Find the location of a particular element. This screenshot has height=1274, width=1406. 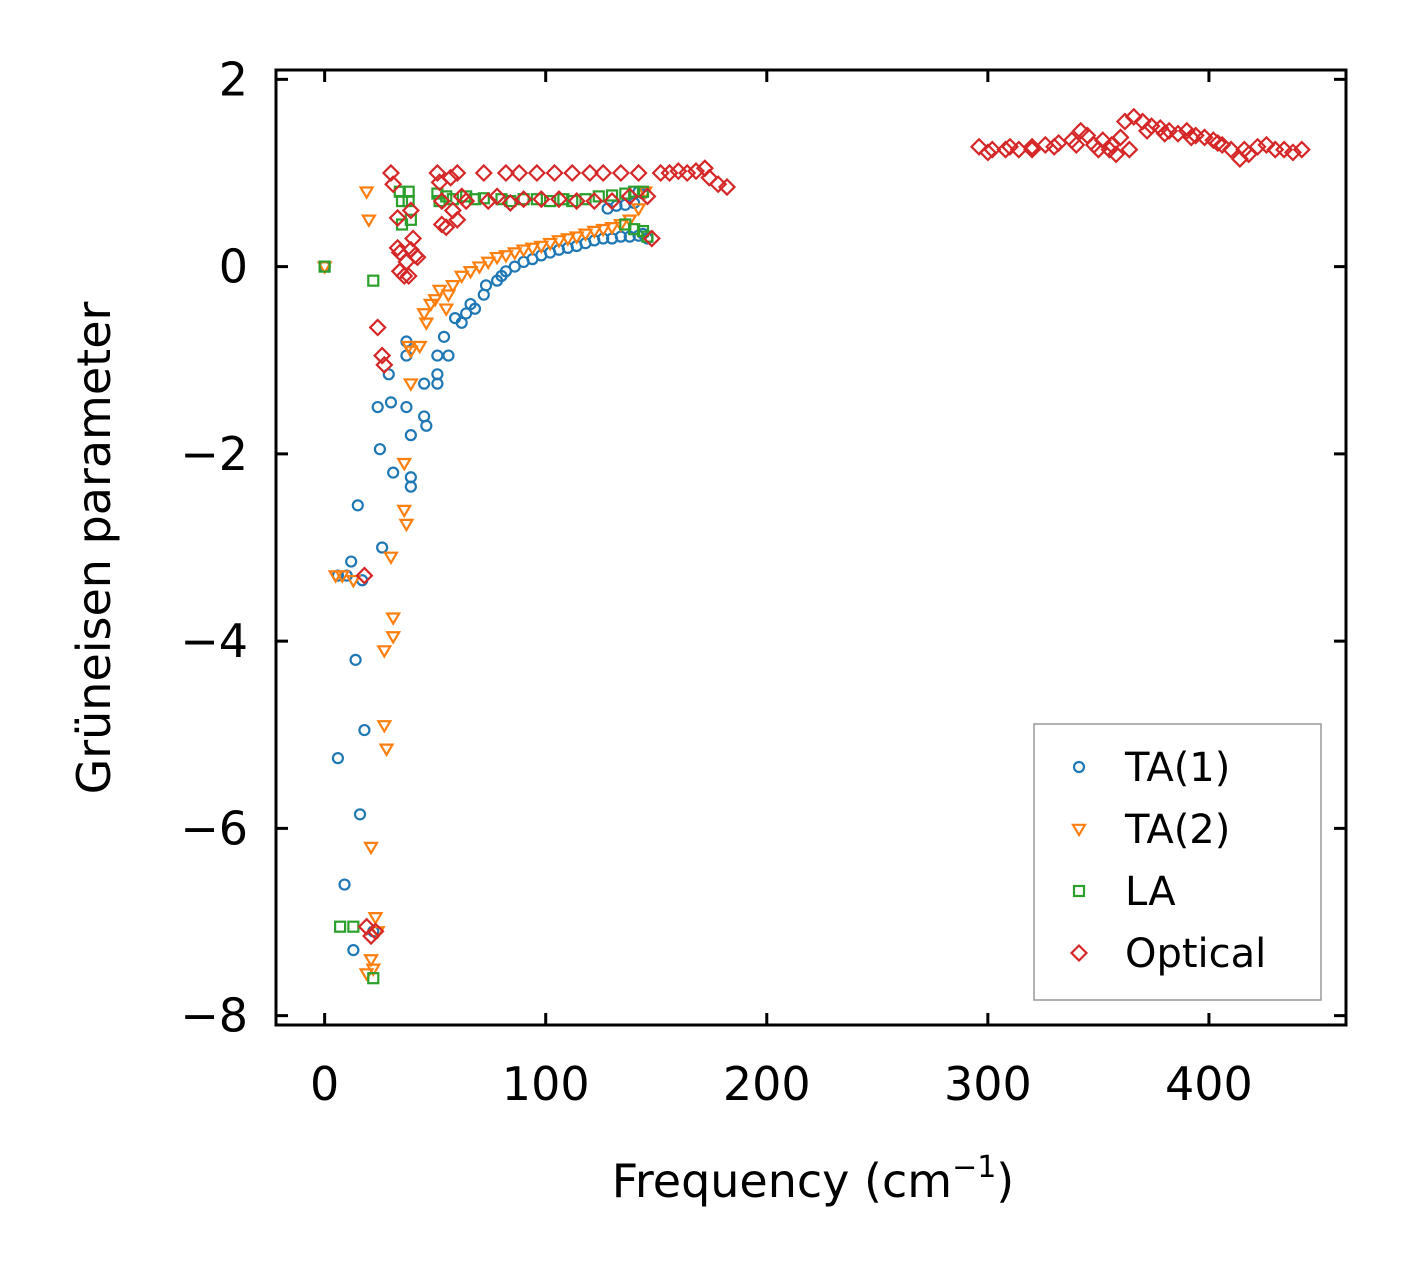

x-tick-label: 0 is located at coordinates (324, 1084).